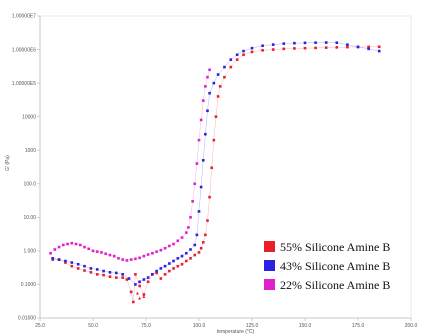  I want to click on legend-label: 22% Silicone Amine B, so click(335, 285).